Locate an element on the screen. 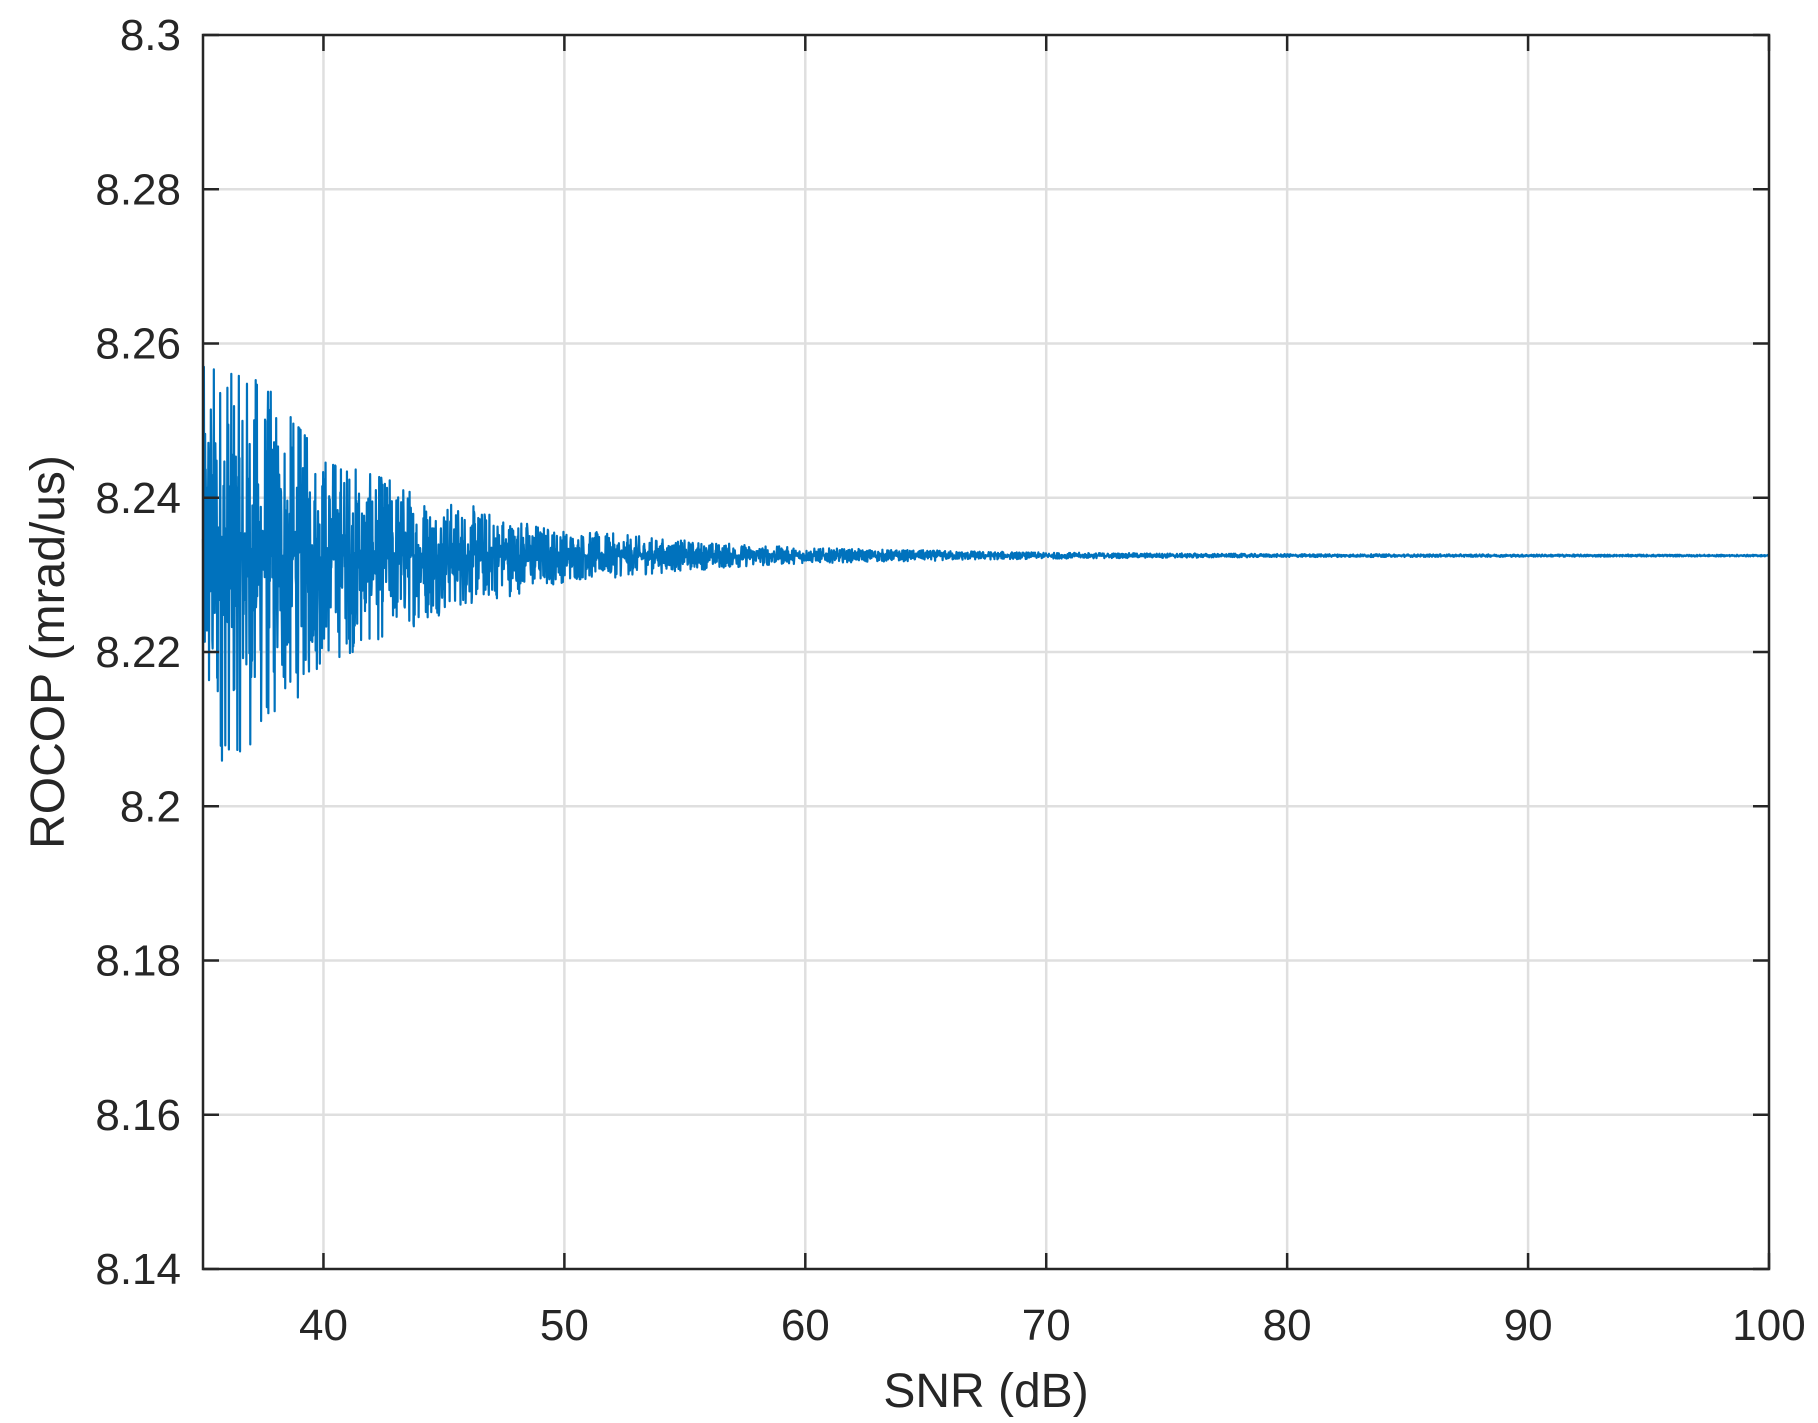 The image size is (1818, 1423). y-tick-label: 8.26 is located at coordinates (138, 344).